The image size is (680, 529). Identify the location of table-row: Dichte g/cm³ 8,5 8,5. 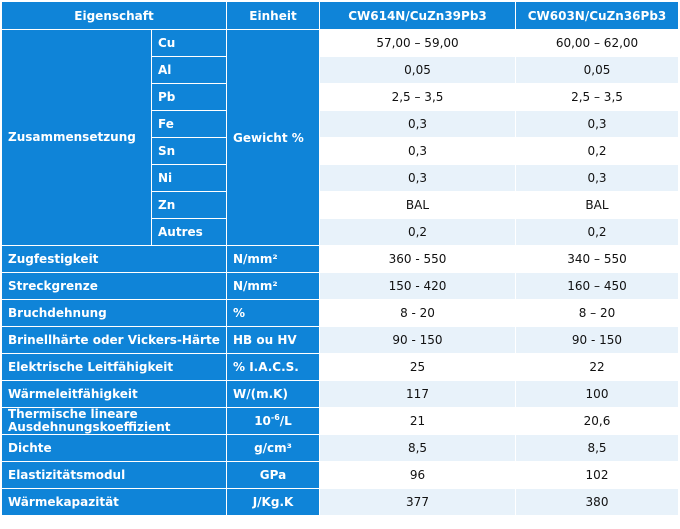
(340, 448).